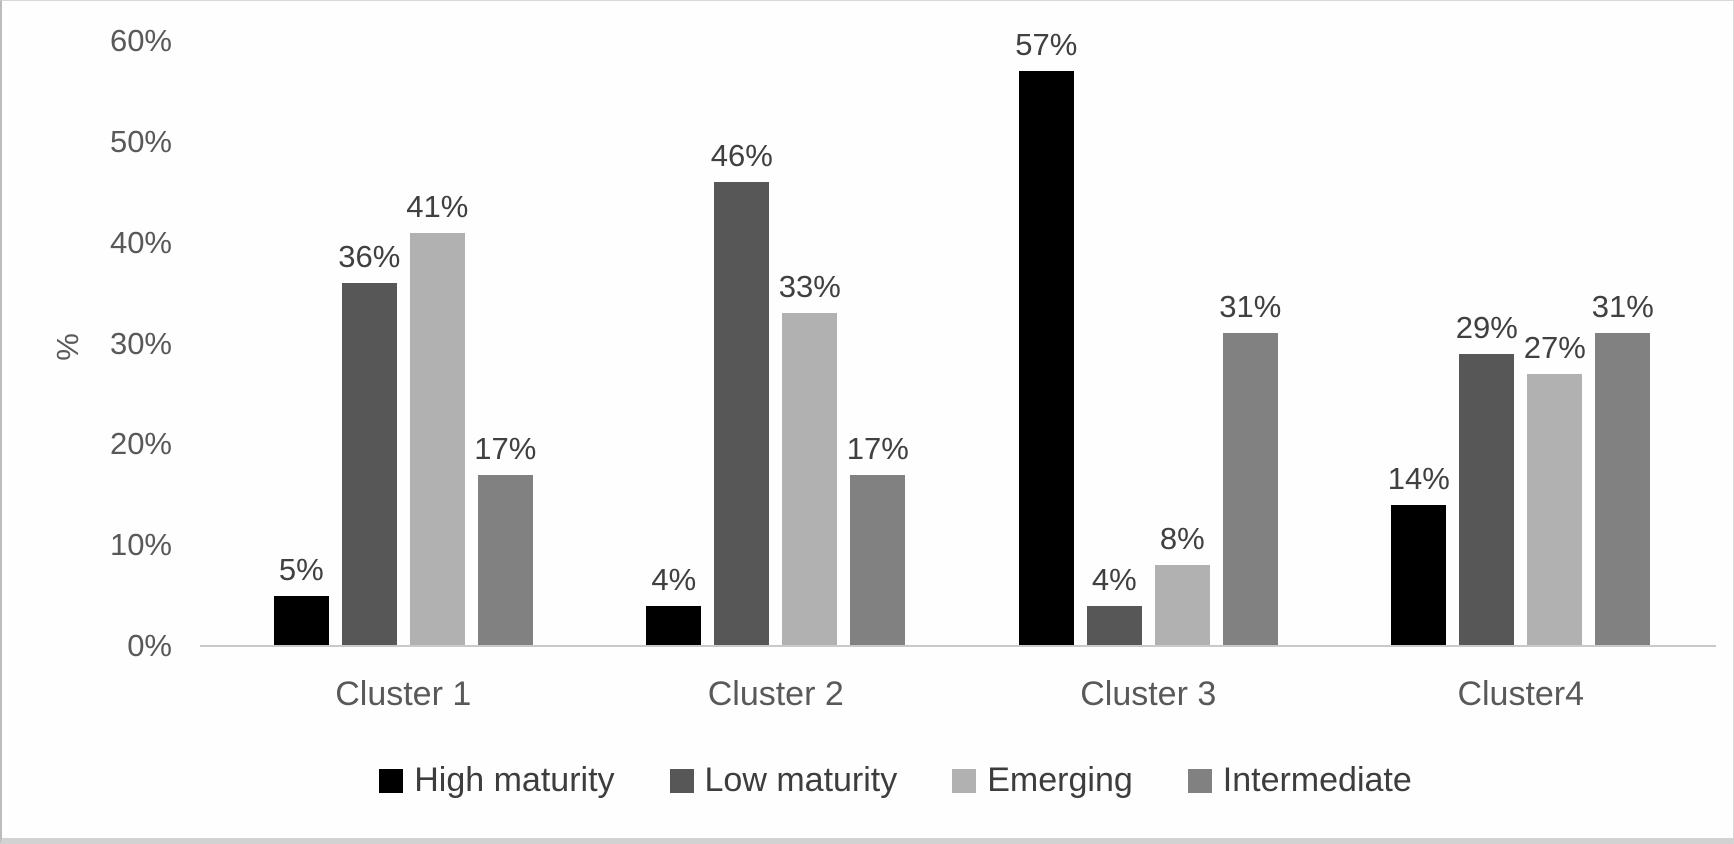  What do you see at coordinates (1521, 694) in the screenshot?
I see `x-category-label-cluster4: Cluster4` at bounding box center [1521, 694].